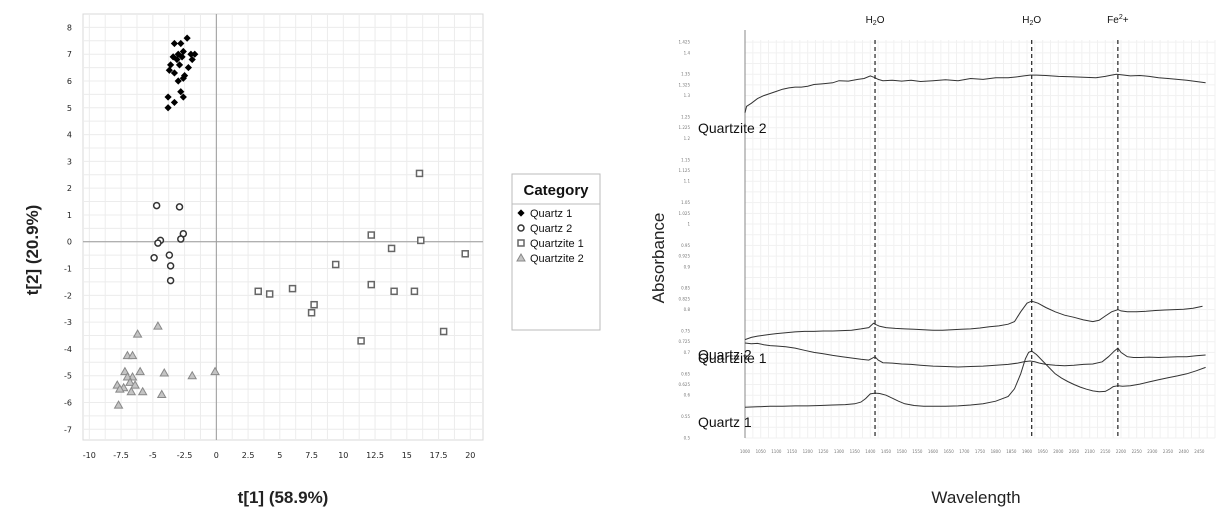  Describe the element at coordinates (1168, 451) in the screenshot. I see `spectra-x-tick-label: 2350` at that location.